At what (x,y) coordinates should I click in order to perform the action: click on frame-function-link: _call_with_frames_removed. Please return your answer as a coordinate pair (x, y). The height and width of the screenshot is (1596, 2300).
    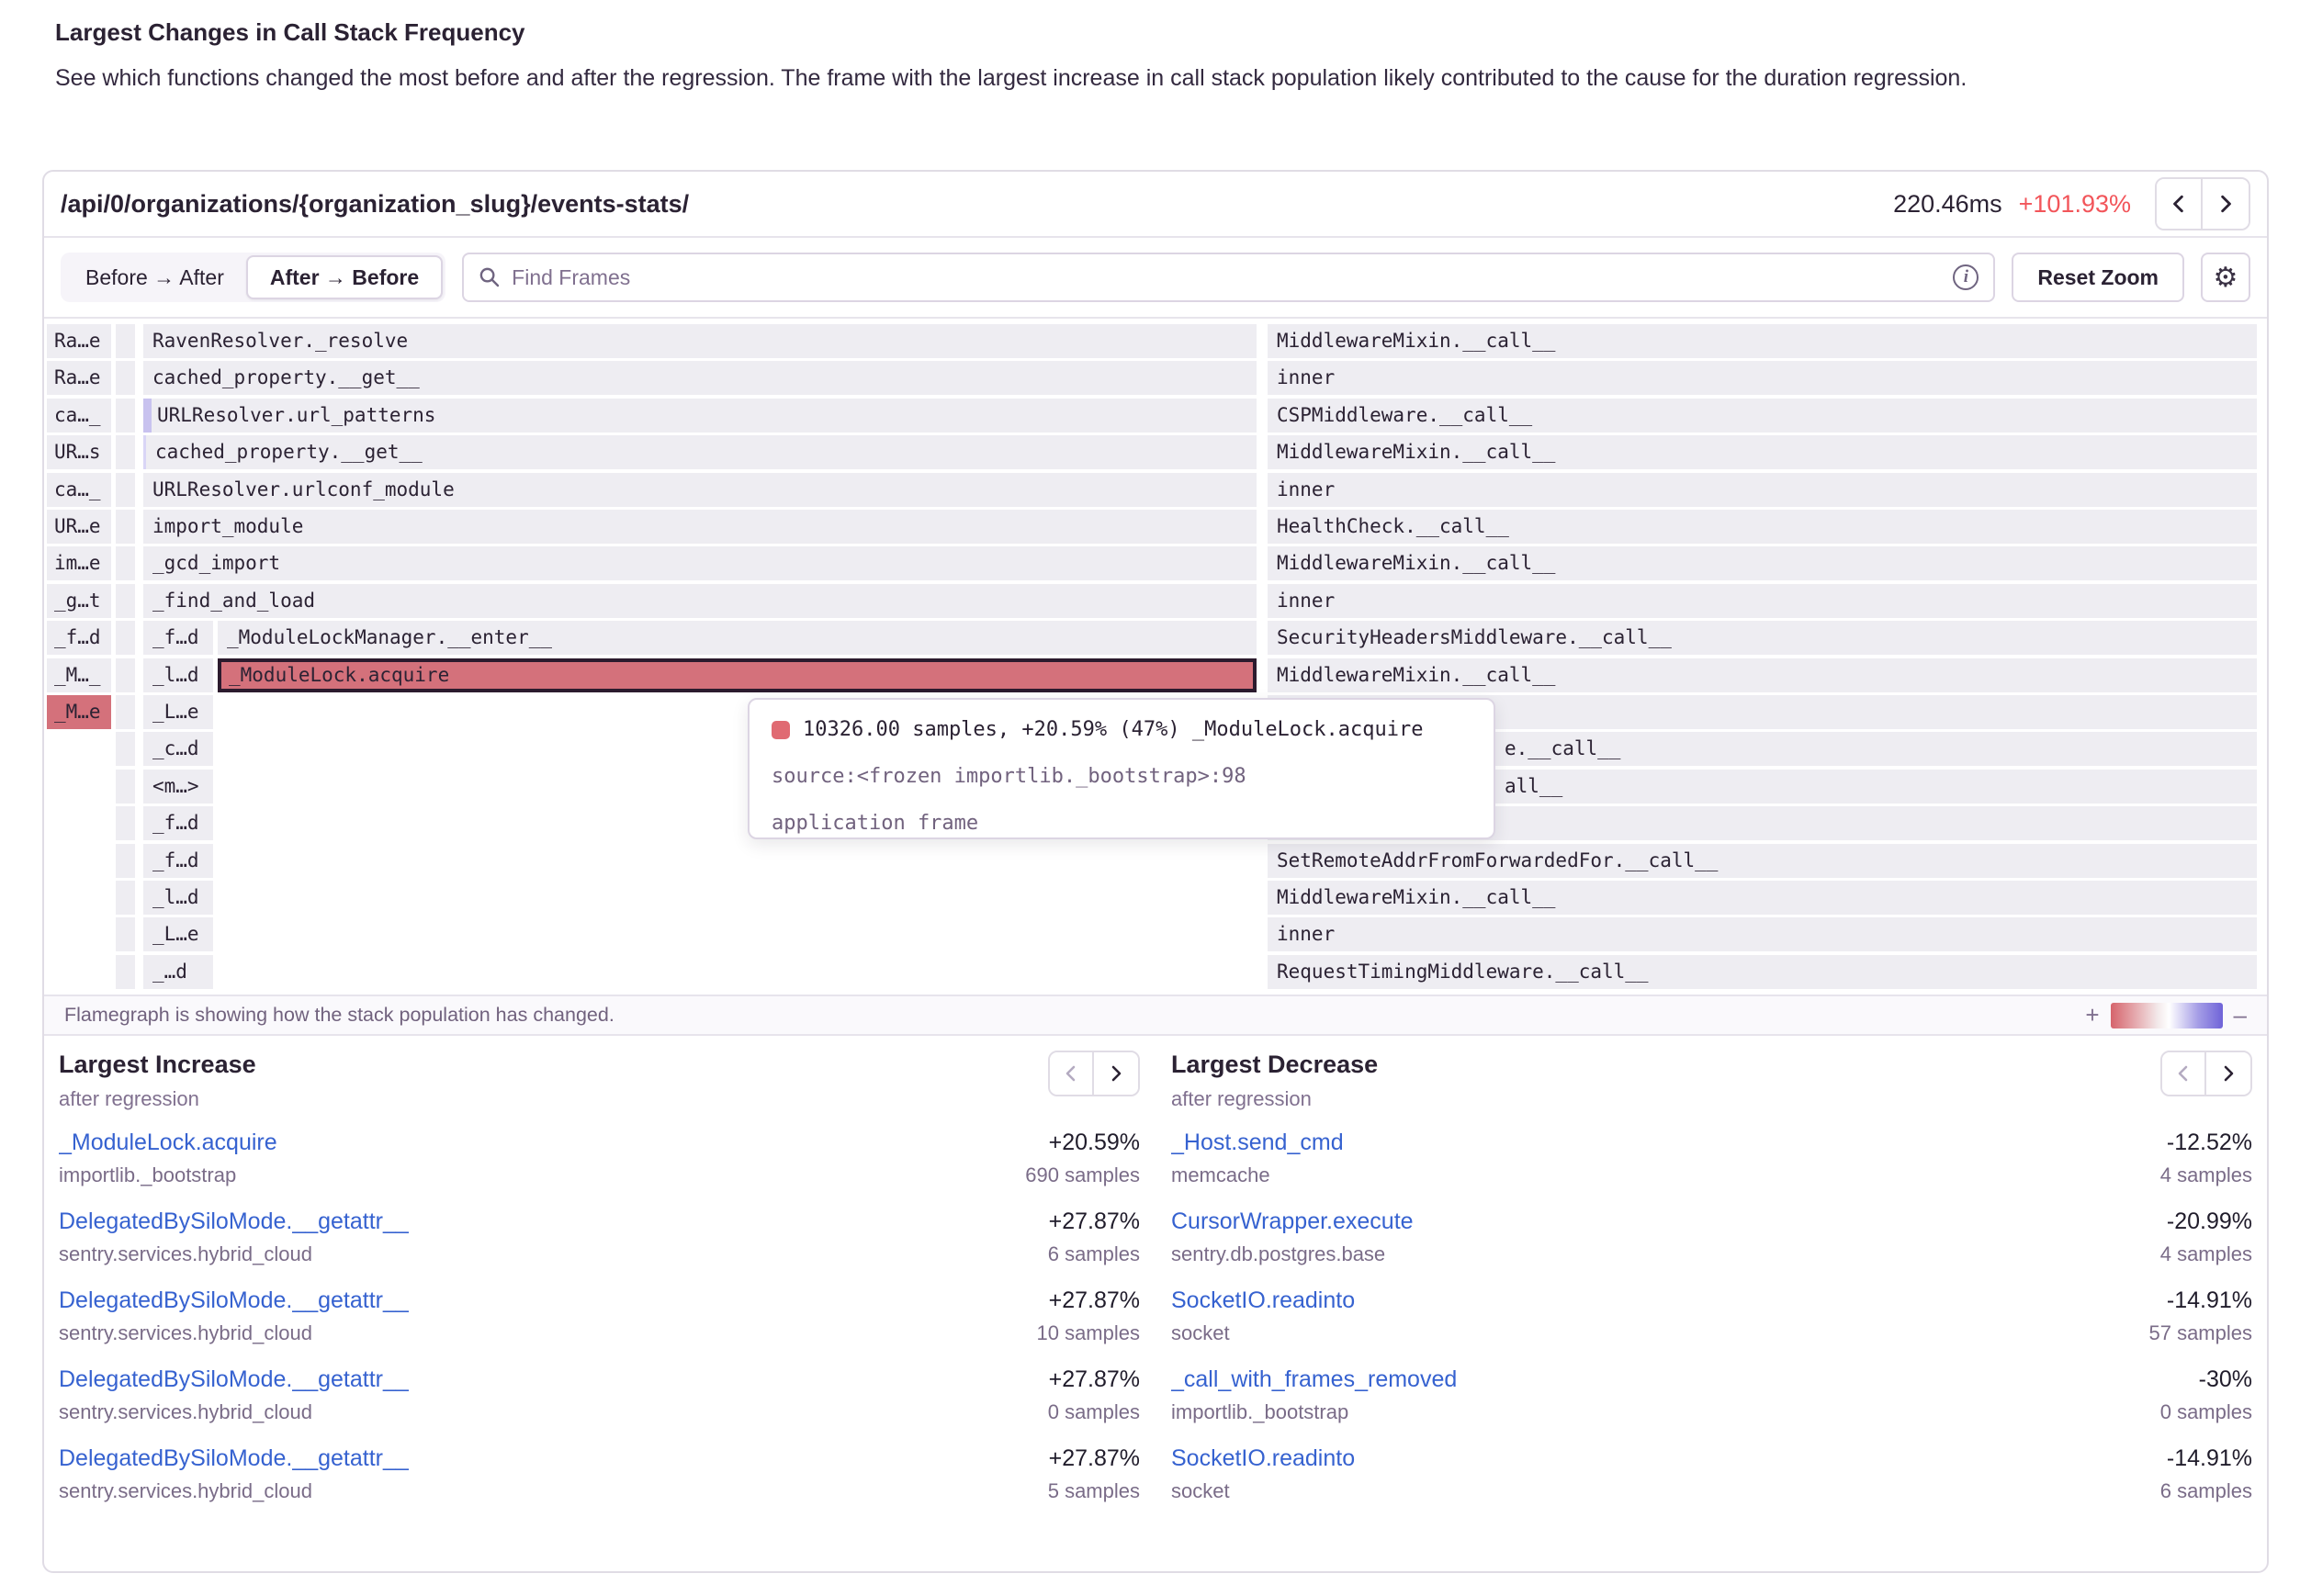
    Looking at the image, I should click on (1314, 1379).